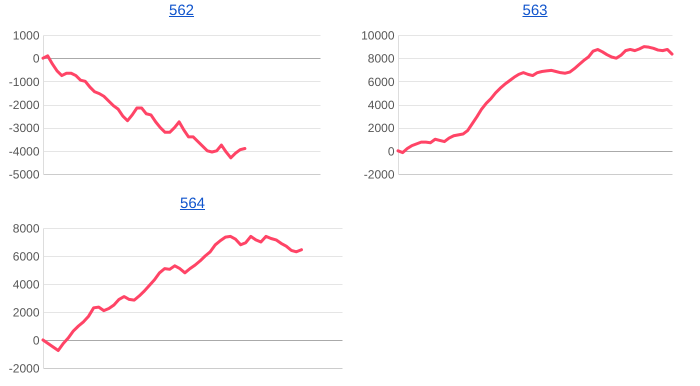  I want to click on y-tick-label: -4000, so click(24, 151).